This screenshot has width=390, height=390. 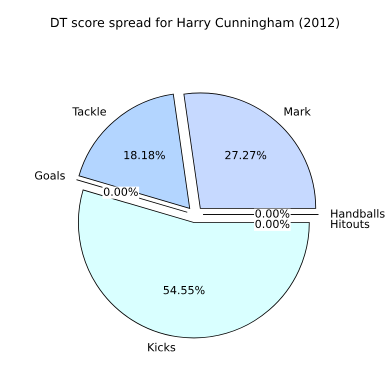 What do you see at coordinates (245, 155) in the screenshot?
I see `data-label: 27.27%` at bounding box center [245, 155].